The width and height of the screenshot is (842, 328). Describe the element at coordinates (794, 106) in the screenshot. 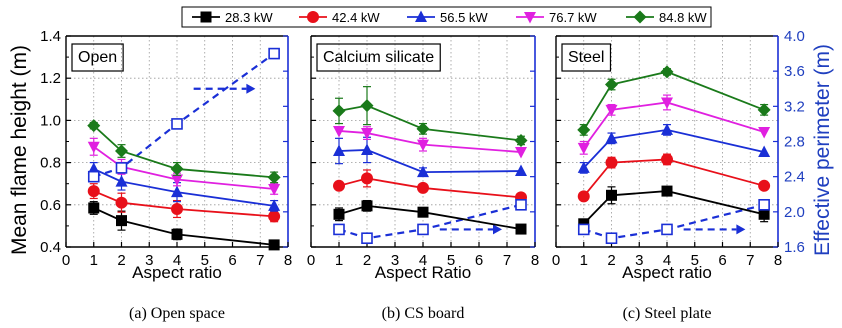

I see `y2-tick-label: 3.2` at that location.